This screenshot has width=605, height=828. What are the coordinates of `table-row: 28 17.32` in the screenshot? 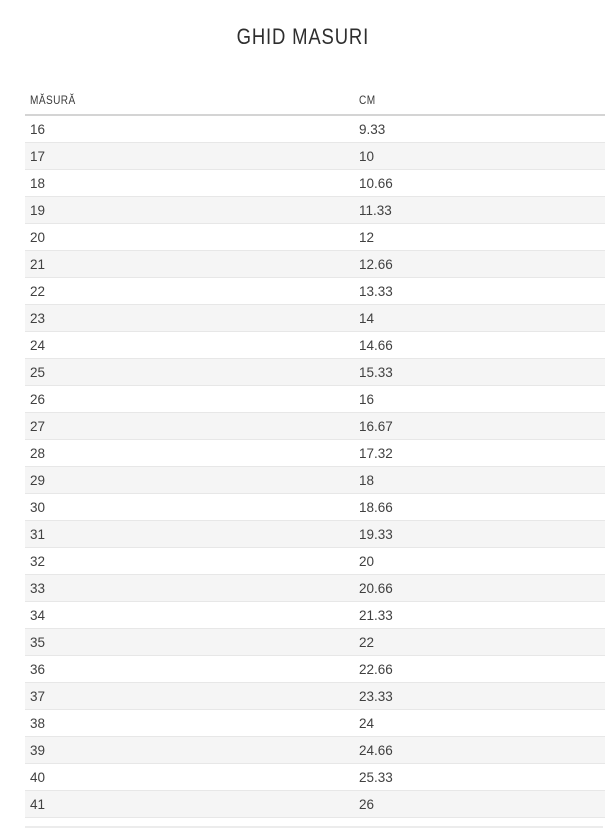 It's located at (315, 453).